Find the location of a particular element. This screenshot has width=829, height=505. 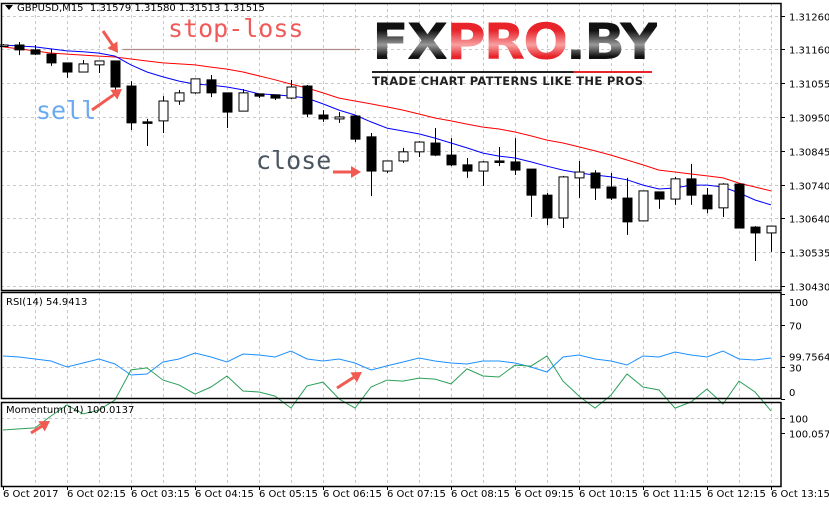

time-axis-label: 6 Oct 10:15 is located at coordinates (608, 494).